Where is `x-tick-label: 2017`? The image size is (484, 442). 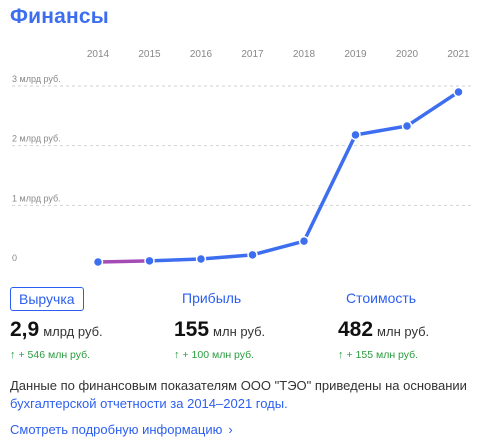 x-tick-label: 2017 is located at coordinates (252, 54).